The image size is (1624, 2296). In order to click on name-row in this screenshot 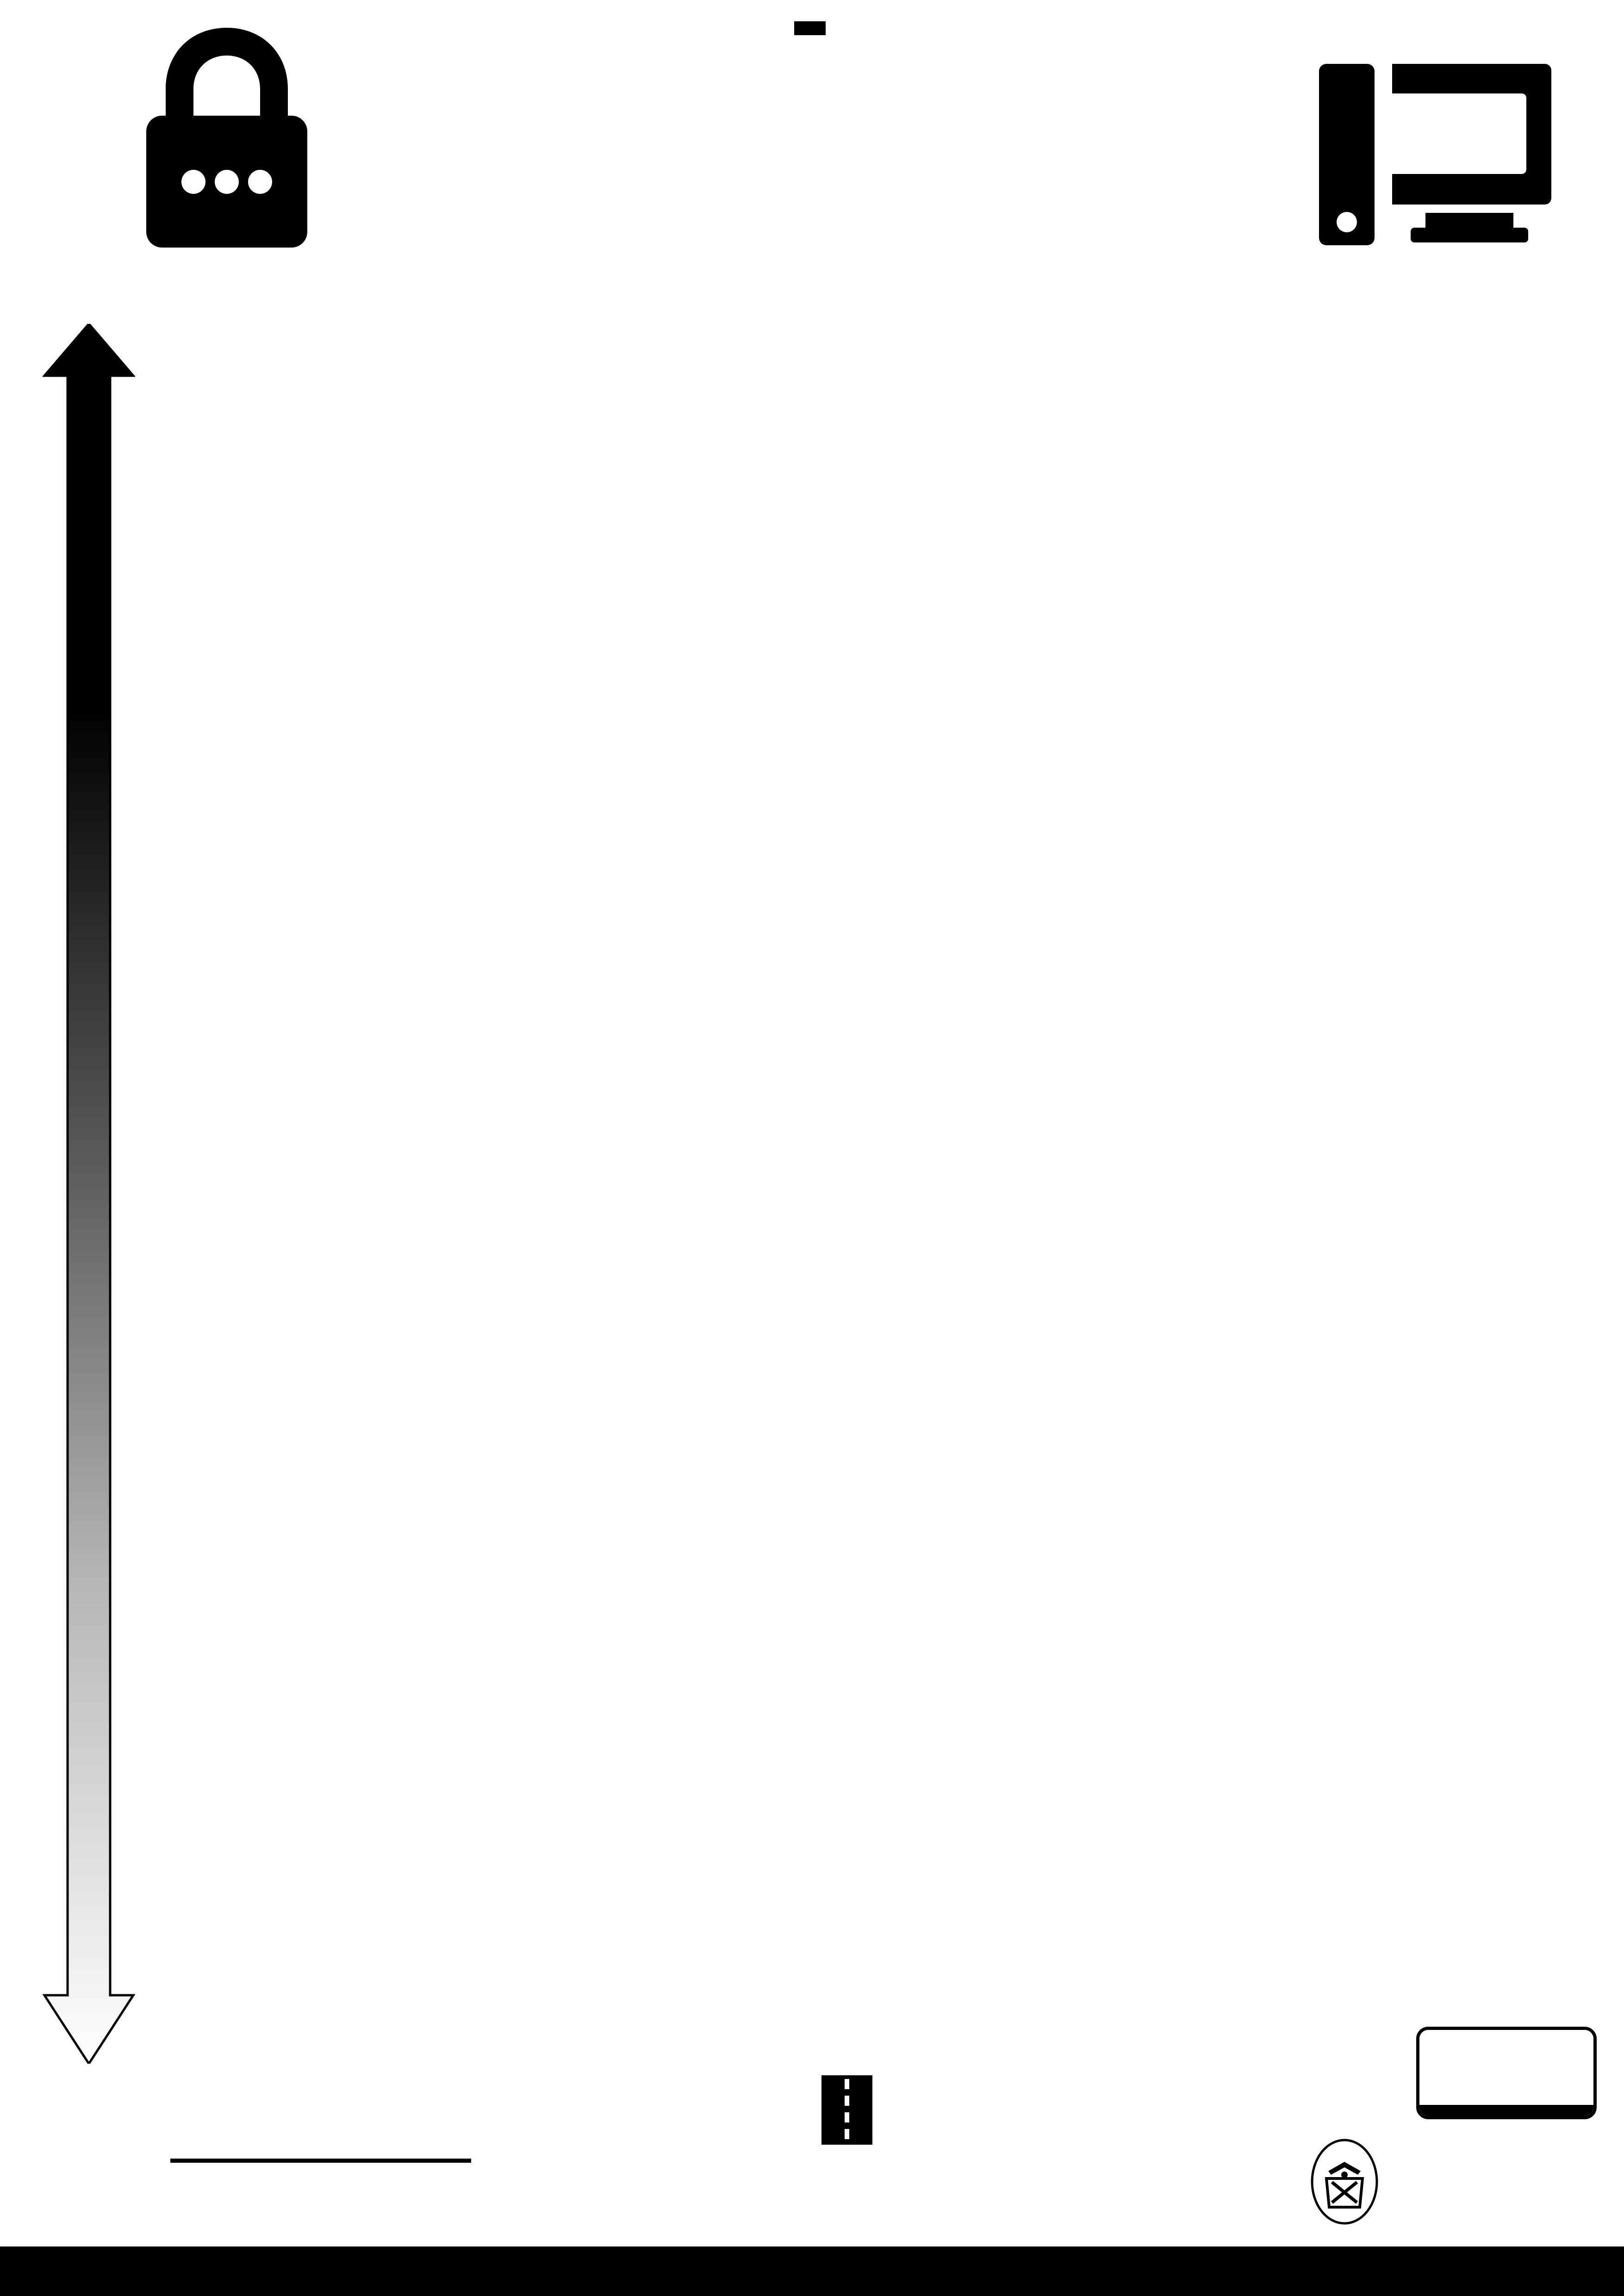, I will do `click(316, 2159)`.